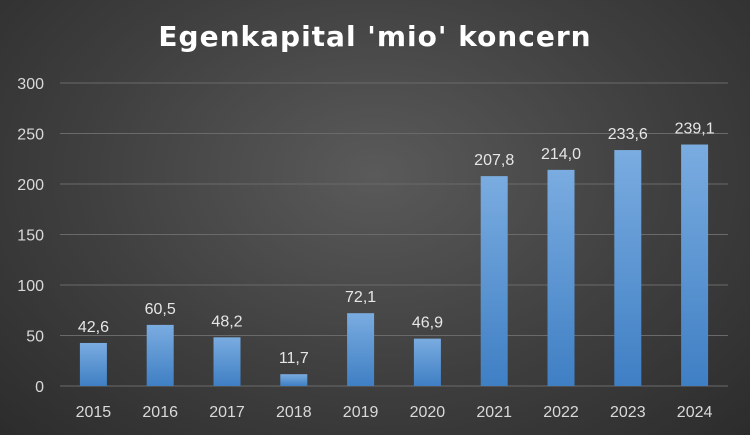 Image resolution: width=750 pixels, height=435 pixels. Describe the element at coordinates (93, 327) in the screenshot. I see `data-label-2015: 42,6` at that location.